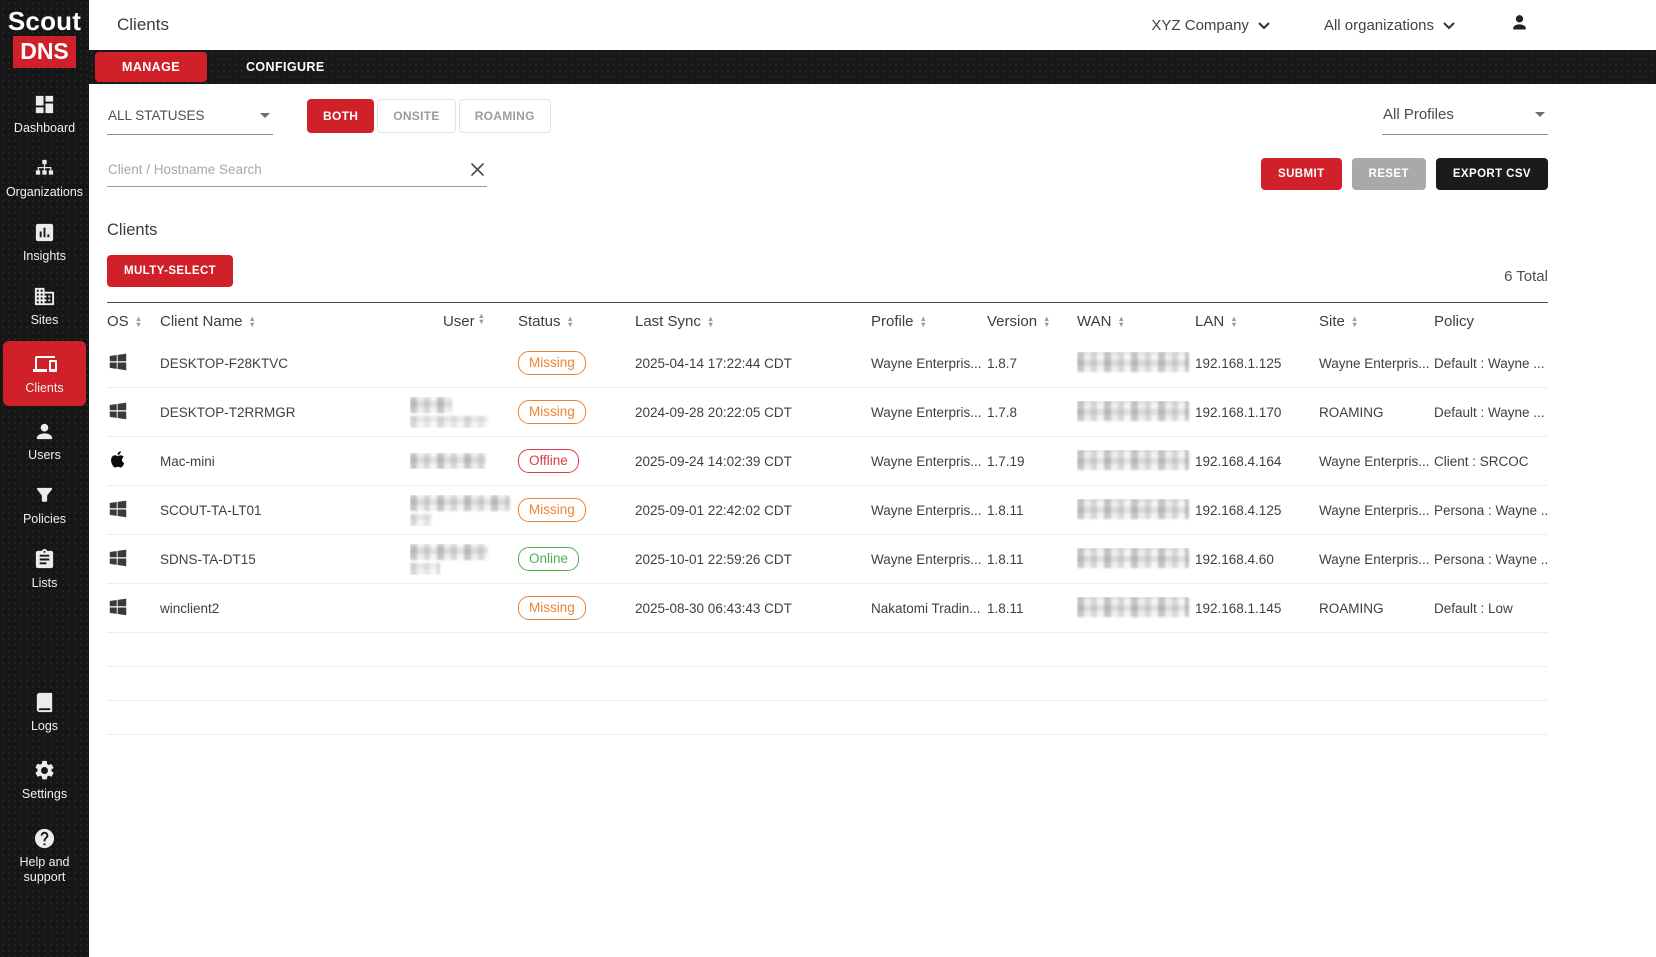  Describe the element at coordinates (1389, 25) in the screenshot. I see `organization-selector: All organizations` at that location.